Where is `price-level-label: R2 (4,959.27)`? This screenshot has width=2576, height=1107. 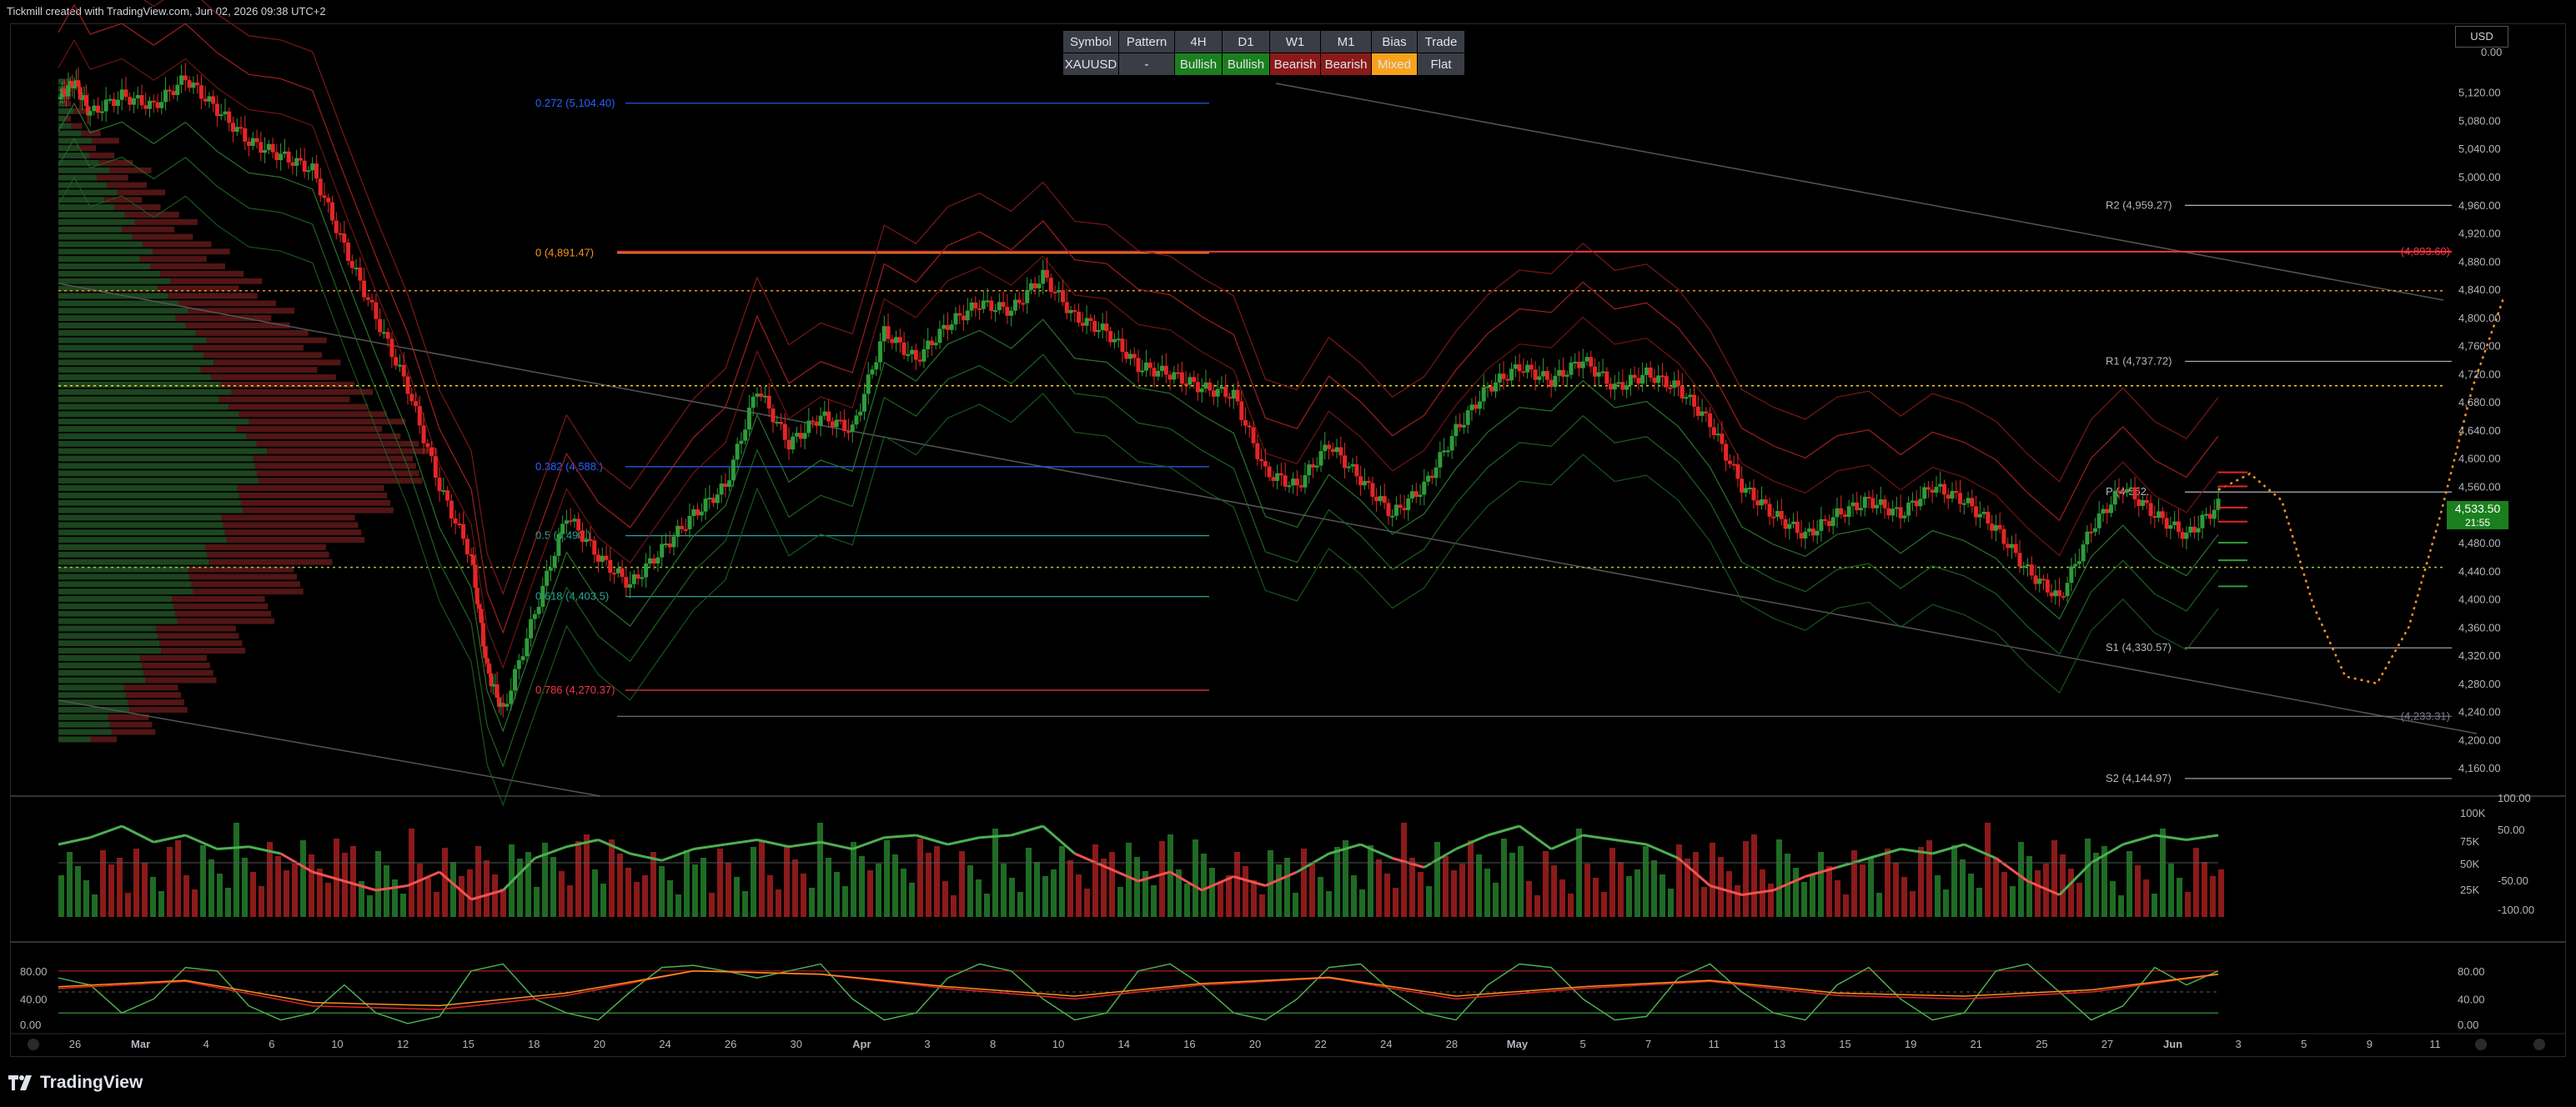 price-level-label: R2 (4,959.27) is located at coordinates (2139, 204).